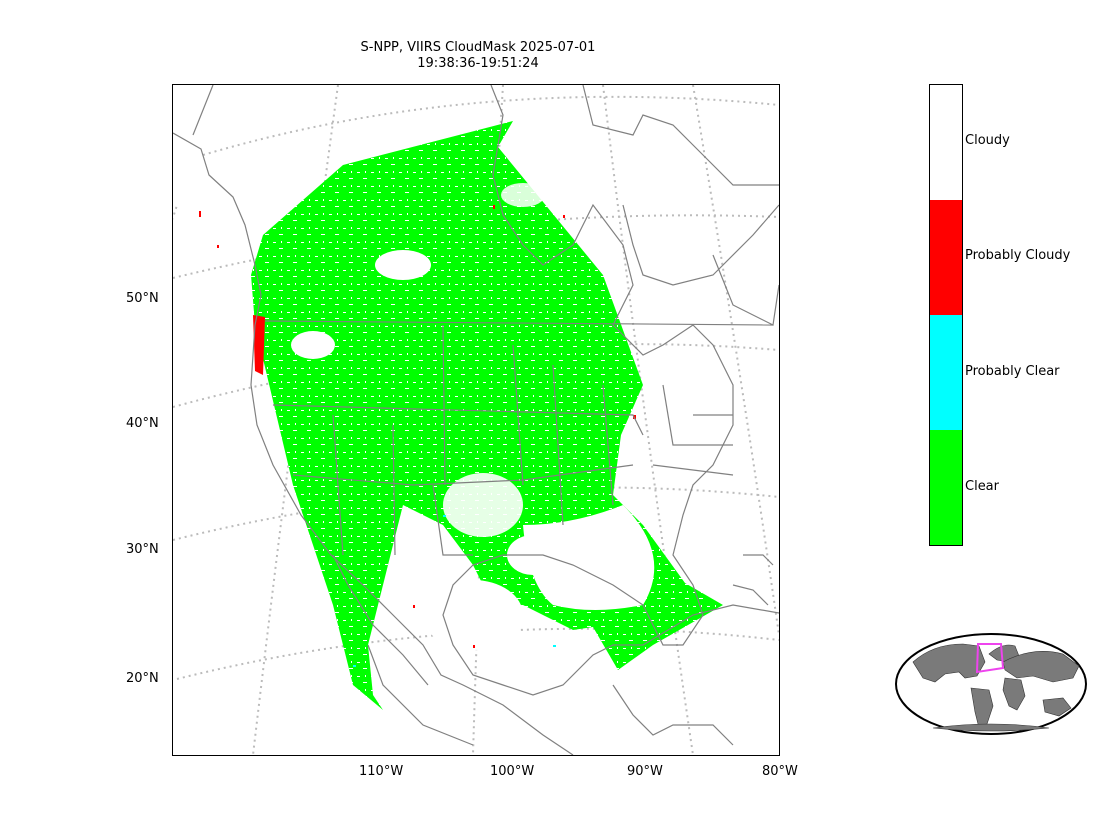 The width and height of the screenshot is (1120, 840). What do you see at coordinates (478, 47) in the screenshot?
I see `plot-title: S-NPP, VIIRS CloudMask 2025-07-01` at bounding box center [478, 47].